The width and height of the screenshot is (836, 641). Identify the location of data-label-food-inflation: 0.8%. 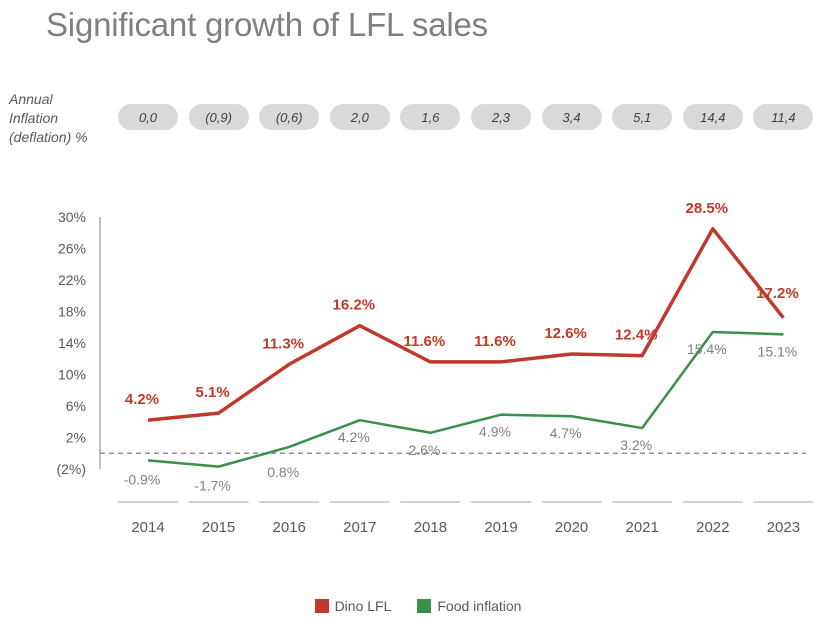
(283, 472).